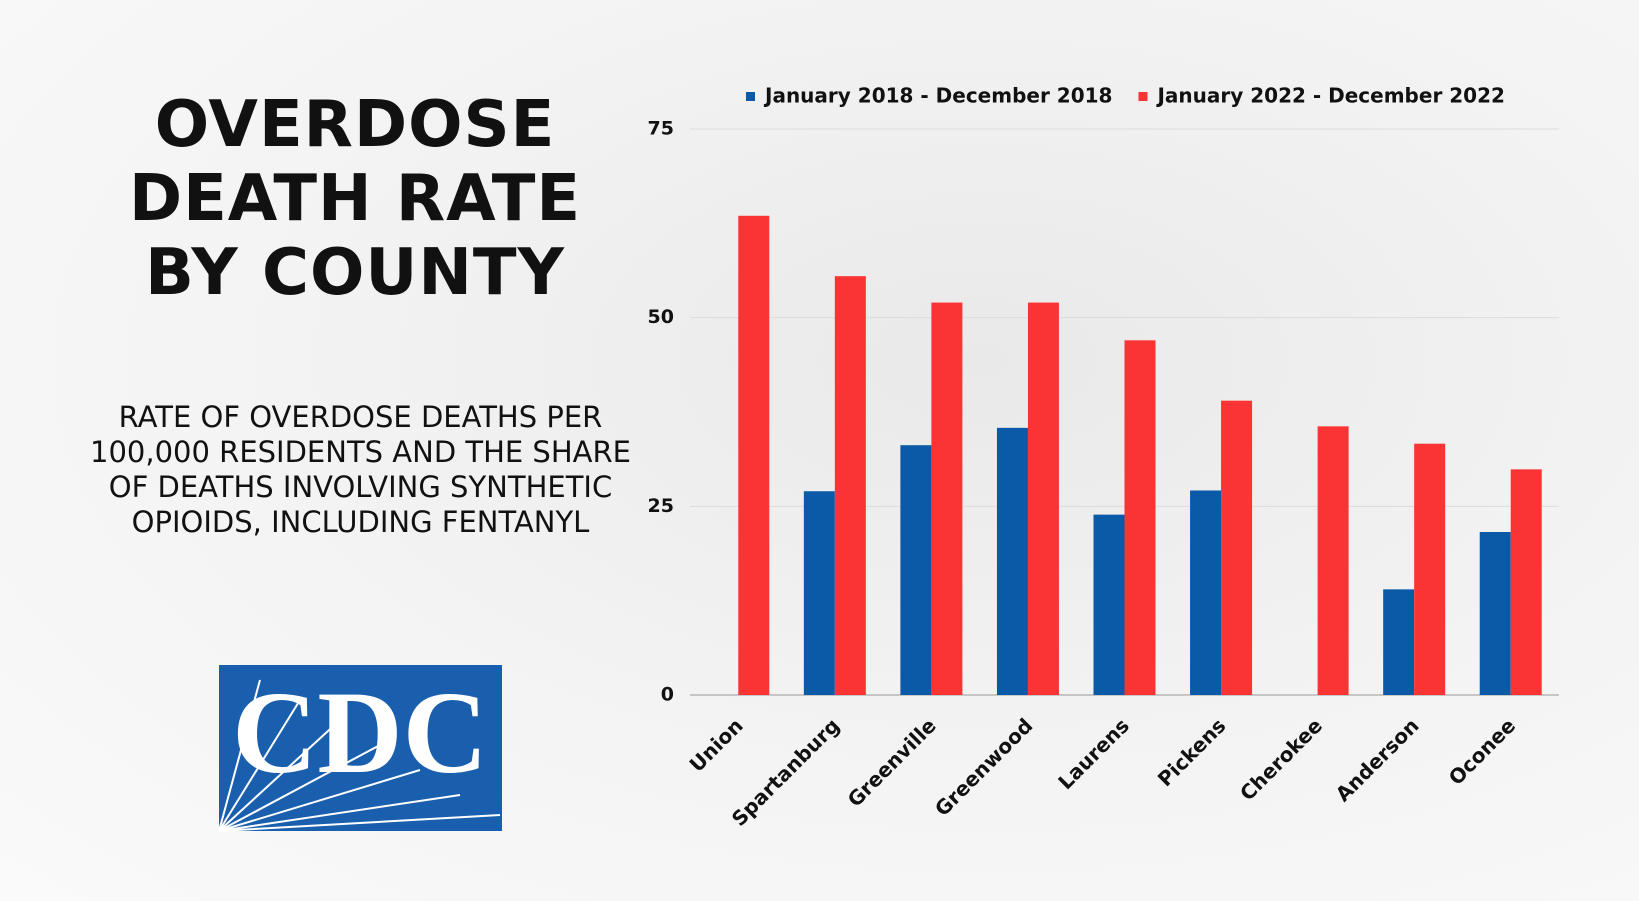 Image resolution: width=1639 pixels, height=901 pixels. What do you see at coordinates (1093, 753) in the screenshot?
I see `x-tick-label: Laurens` at bounding box center [1093, 753].